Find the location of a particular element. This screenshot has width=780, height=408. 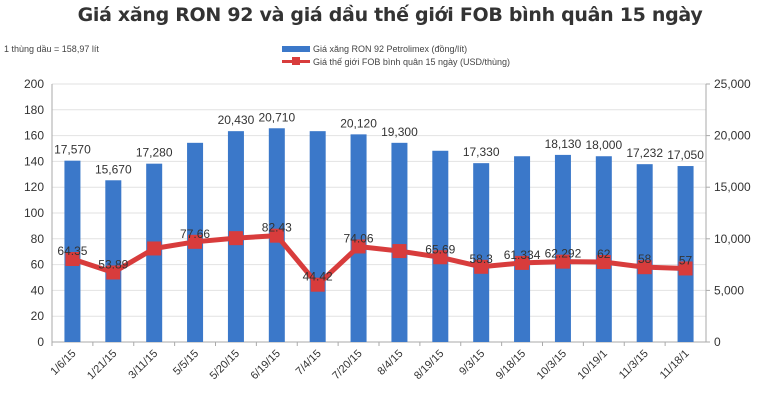

bar-value-label: 17,050 is located at coordinates (685, 155).